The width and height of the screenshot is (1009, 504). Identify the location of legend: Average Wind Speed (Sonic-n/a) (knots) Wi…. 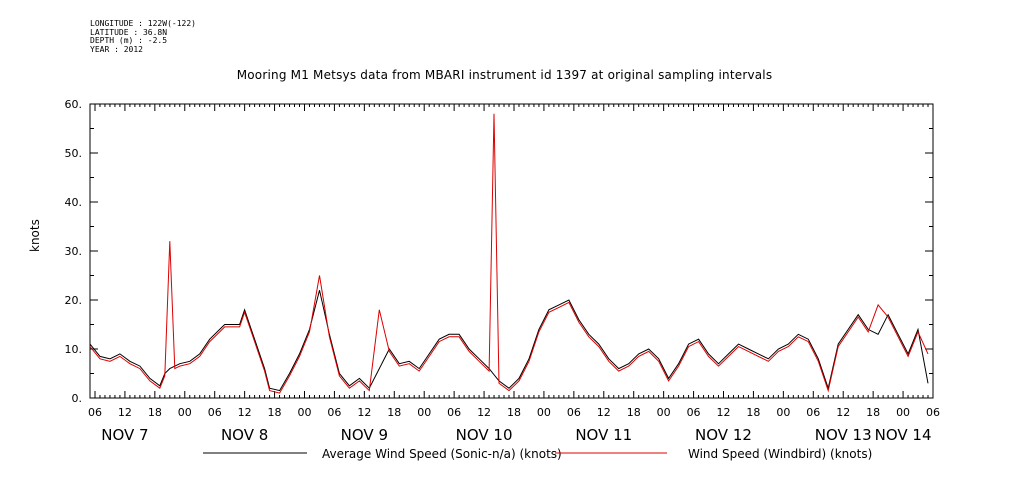
(537, 454).